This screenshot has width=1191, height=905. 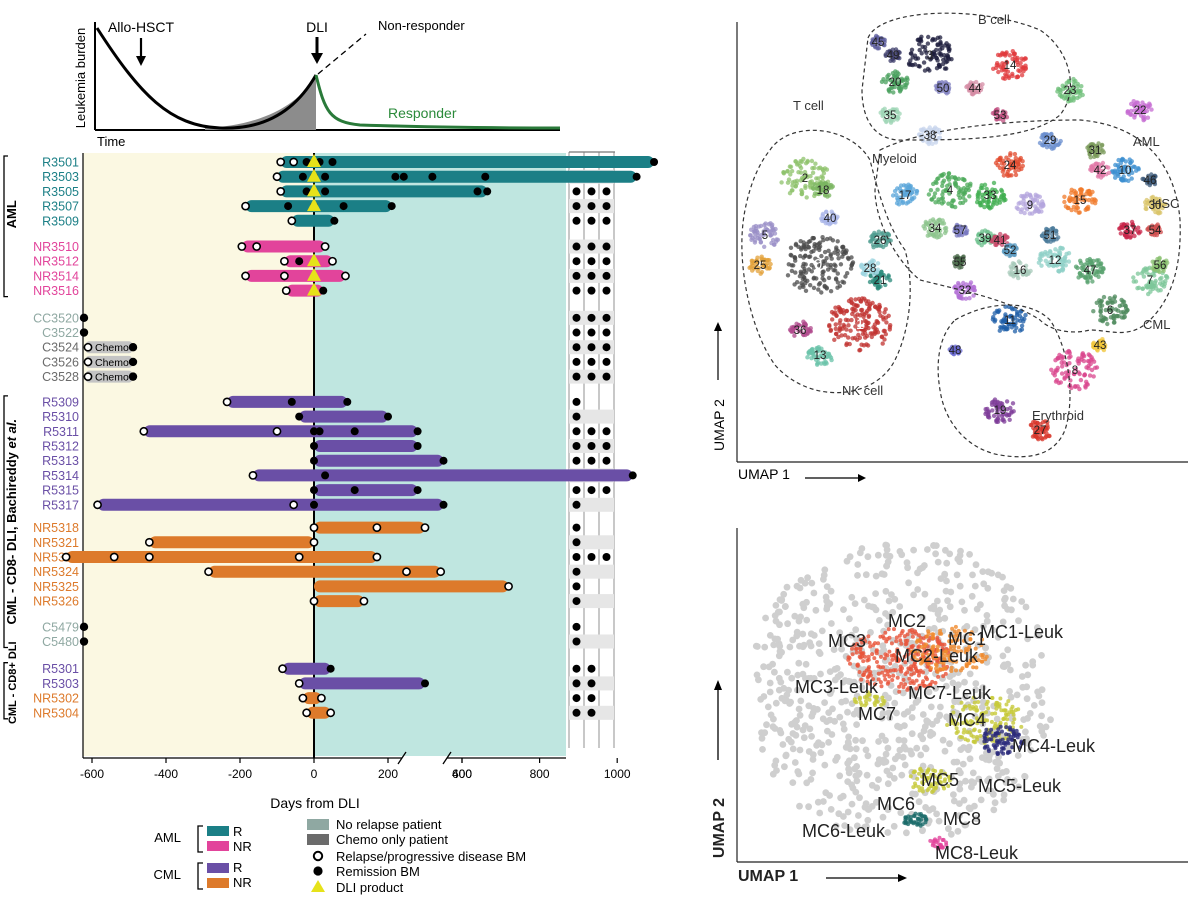 I want to click on patient-label: NR5326, so click(x=56, y=602).